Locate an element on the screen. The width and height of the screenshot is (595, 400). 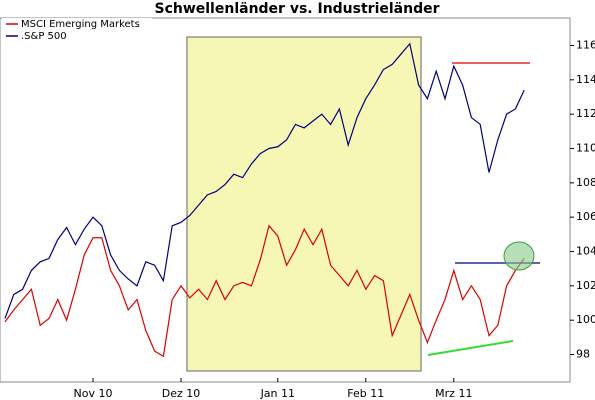
chart-title: Schwellenländer vs. Industrieländer is located at coordinates (296, 9).